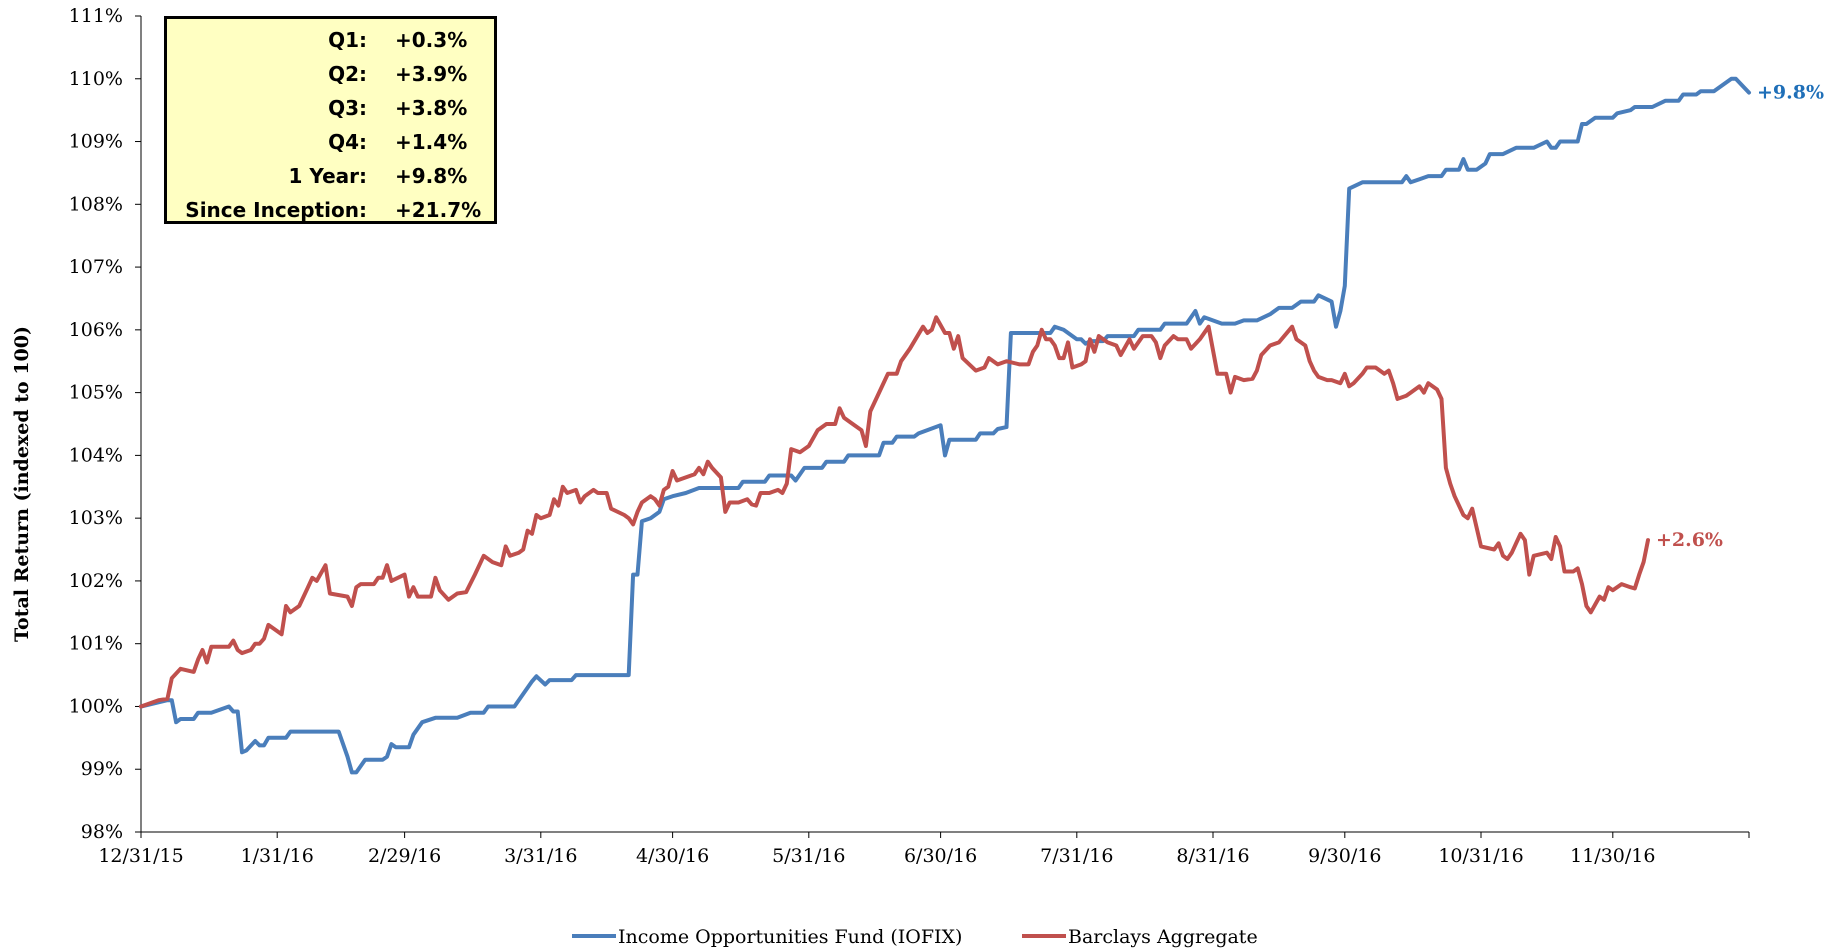 The image size is (1835, 948). What do you see at coordinates (1689, 540) in the screenshot?
I see `series-end-label: +2.6%` at bounding box center [1689, 540].